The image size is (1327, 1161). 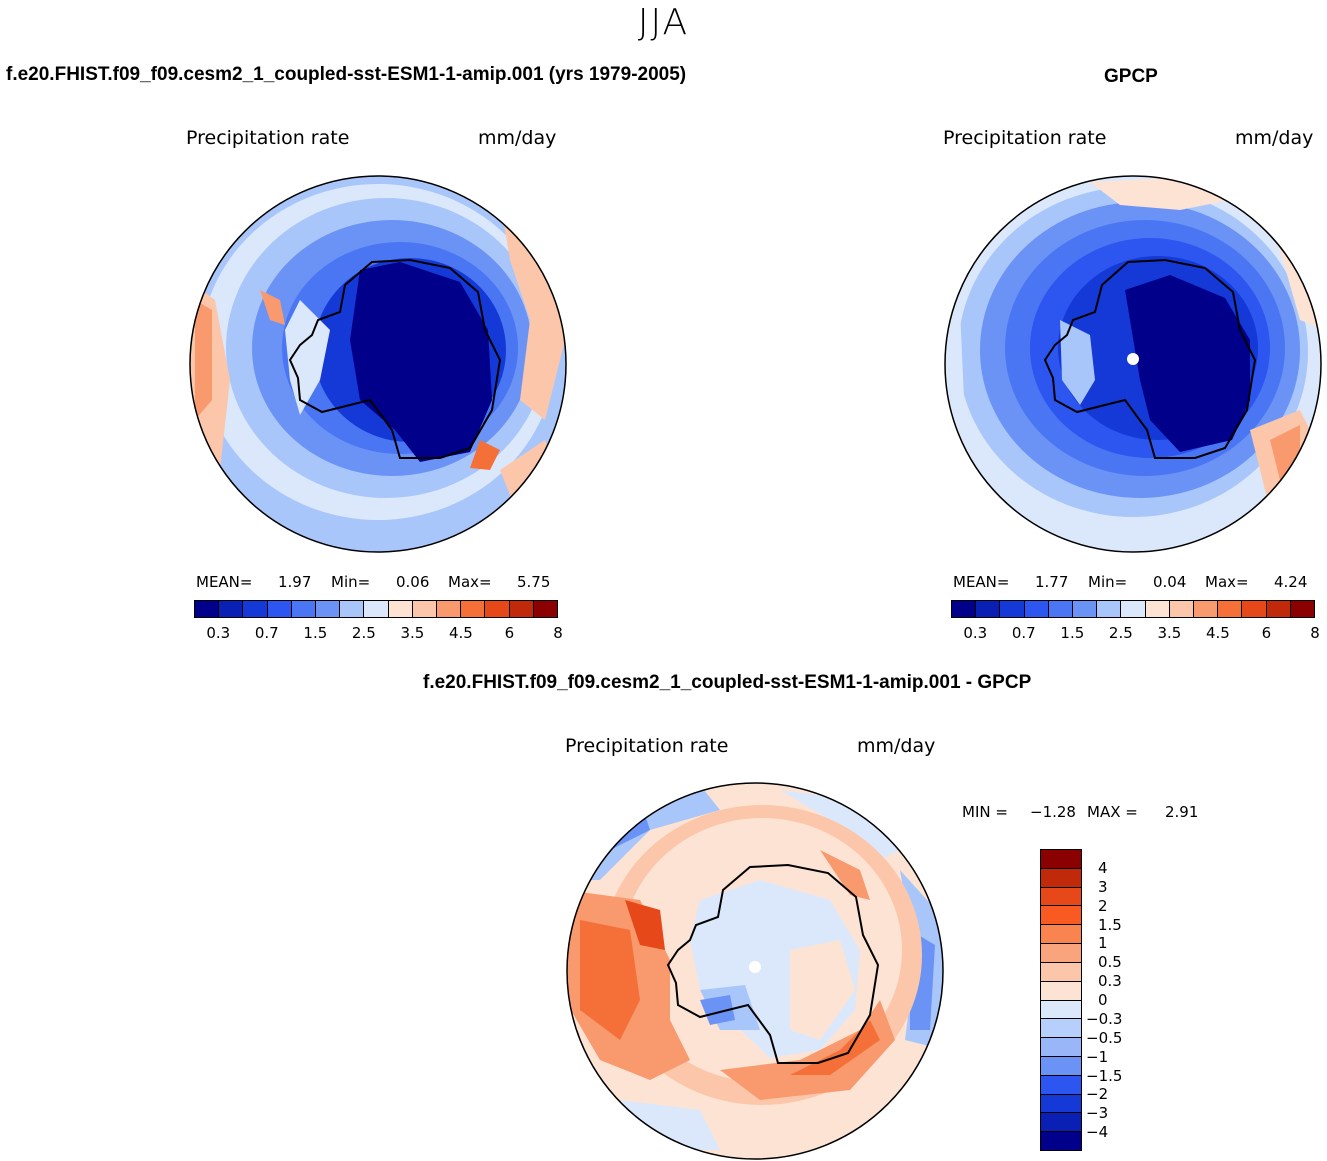 I want to click on diff-max-label: MAX =, so click(x=1112, y=812).